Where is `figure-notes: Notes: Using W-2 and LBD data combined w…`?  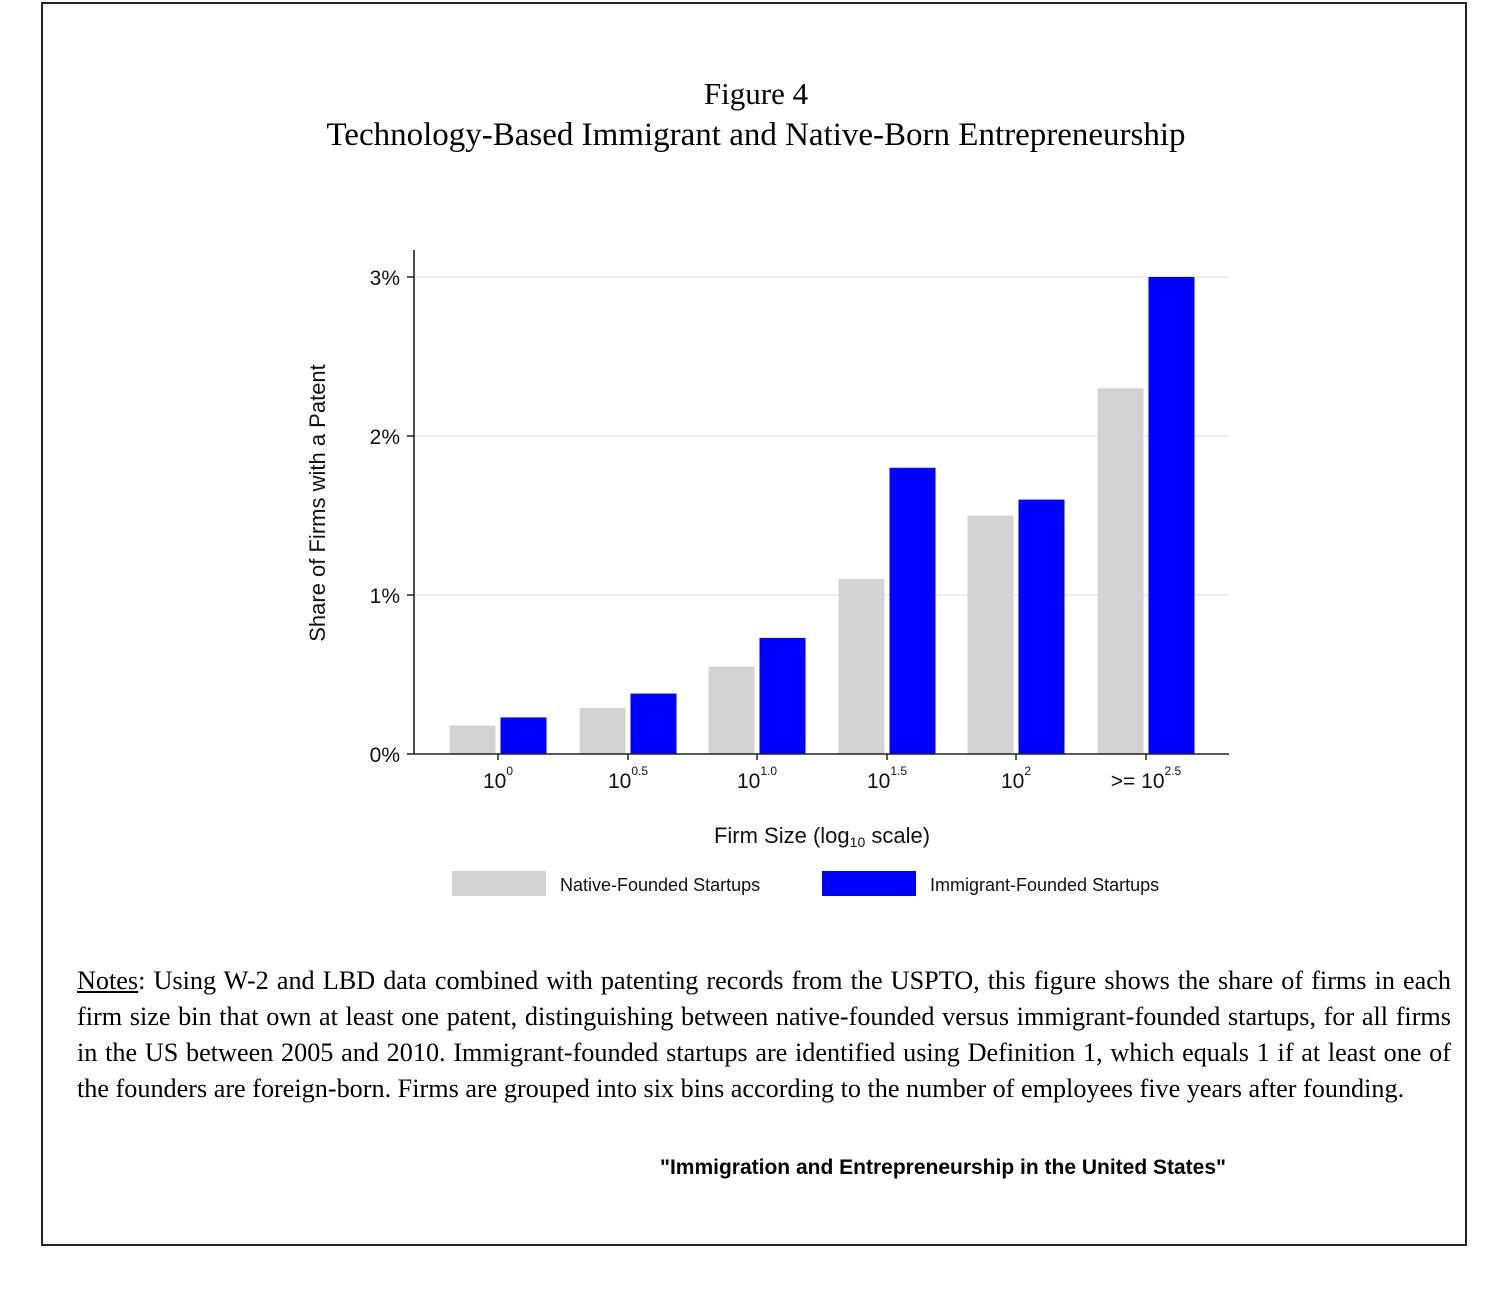
figure-notes: Notes: Using W-2 and LBD data combined w… is located at coordinates (764, 1035).